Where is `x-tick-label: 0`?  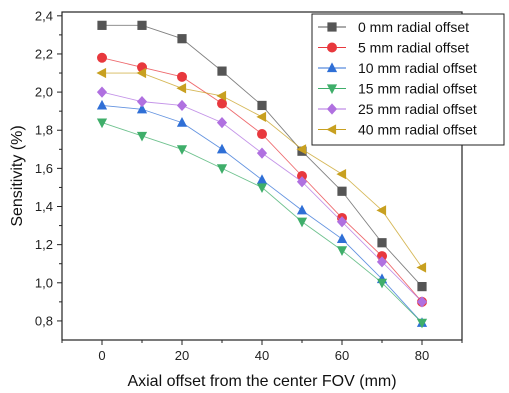 x-tick-label: 0 is located at coordinates (101, 355).